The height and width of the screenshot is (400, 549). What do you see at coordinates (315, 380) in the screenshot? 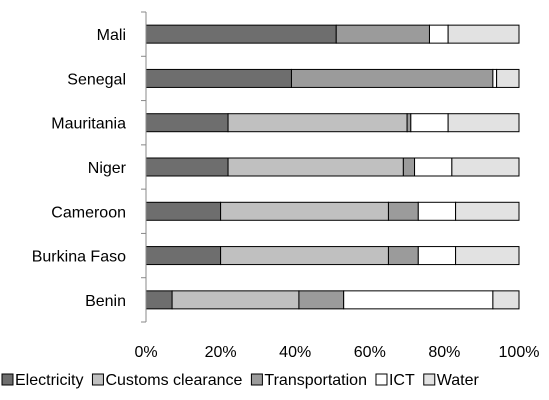
I see `legend-label-transportation: Transportation` at bounding box center [315, 380].